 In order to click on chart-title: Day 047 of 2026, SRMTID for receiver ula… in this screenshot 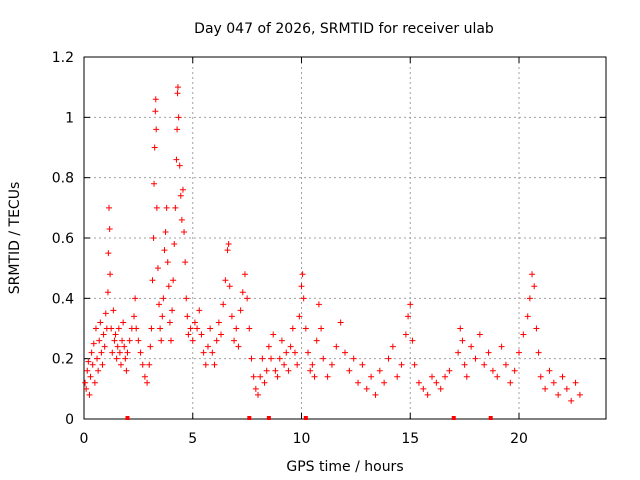, I will do `click(344, 29)`.